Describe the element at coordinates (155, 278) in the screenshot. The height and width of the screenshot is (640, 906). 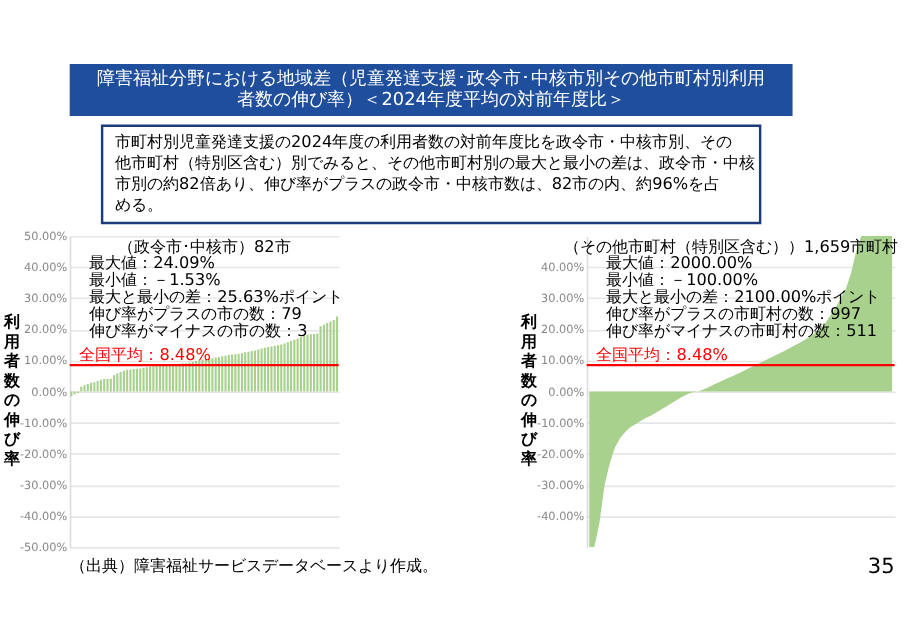
I see `annotation: 最小値：－1.53%` at that location.